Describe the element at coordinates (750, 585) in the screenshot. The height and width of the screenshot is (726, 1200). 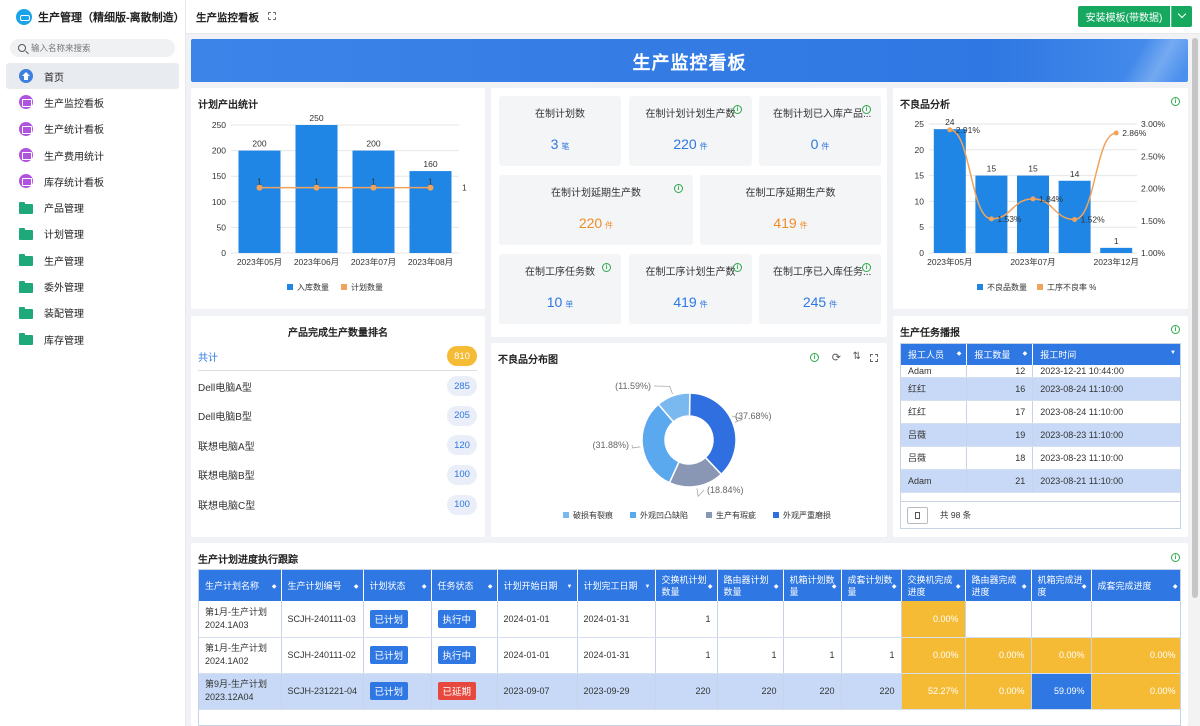
I see `plan-column-header: 路由器计划数量 ◆` at that location.